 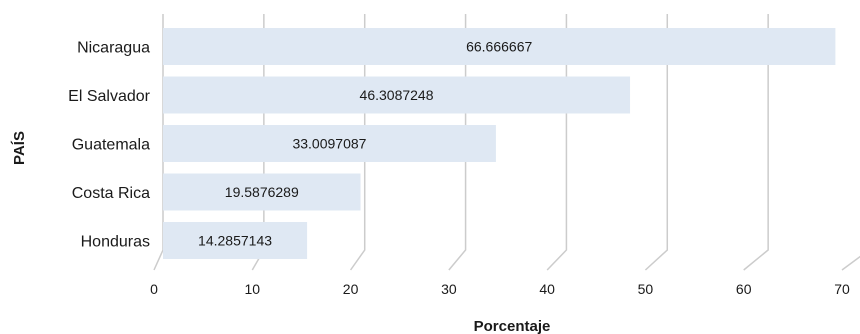 What do you see at coordinates (115, 242) in the screenshot?
I see `category-label: Honduras` at bounding box center [115, 242].